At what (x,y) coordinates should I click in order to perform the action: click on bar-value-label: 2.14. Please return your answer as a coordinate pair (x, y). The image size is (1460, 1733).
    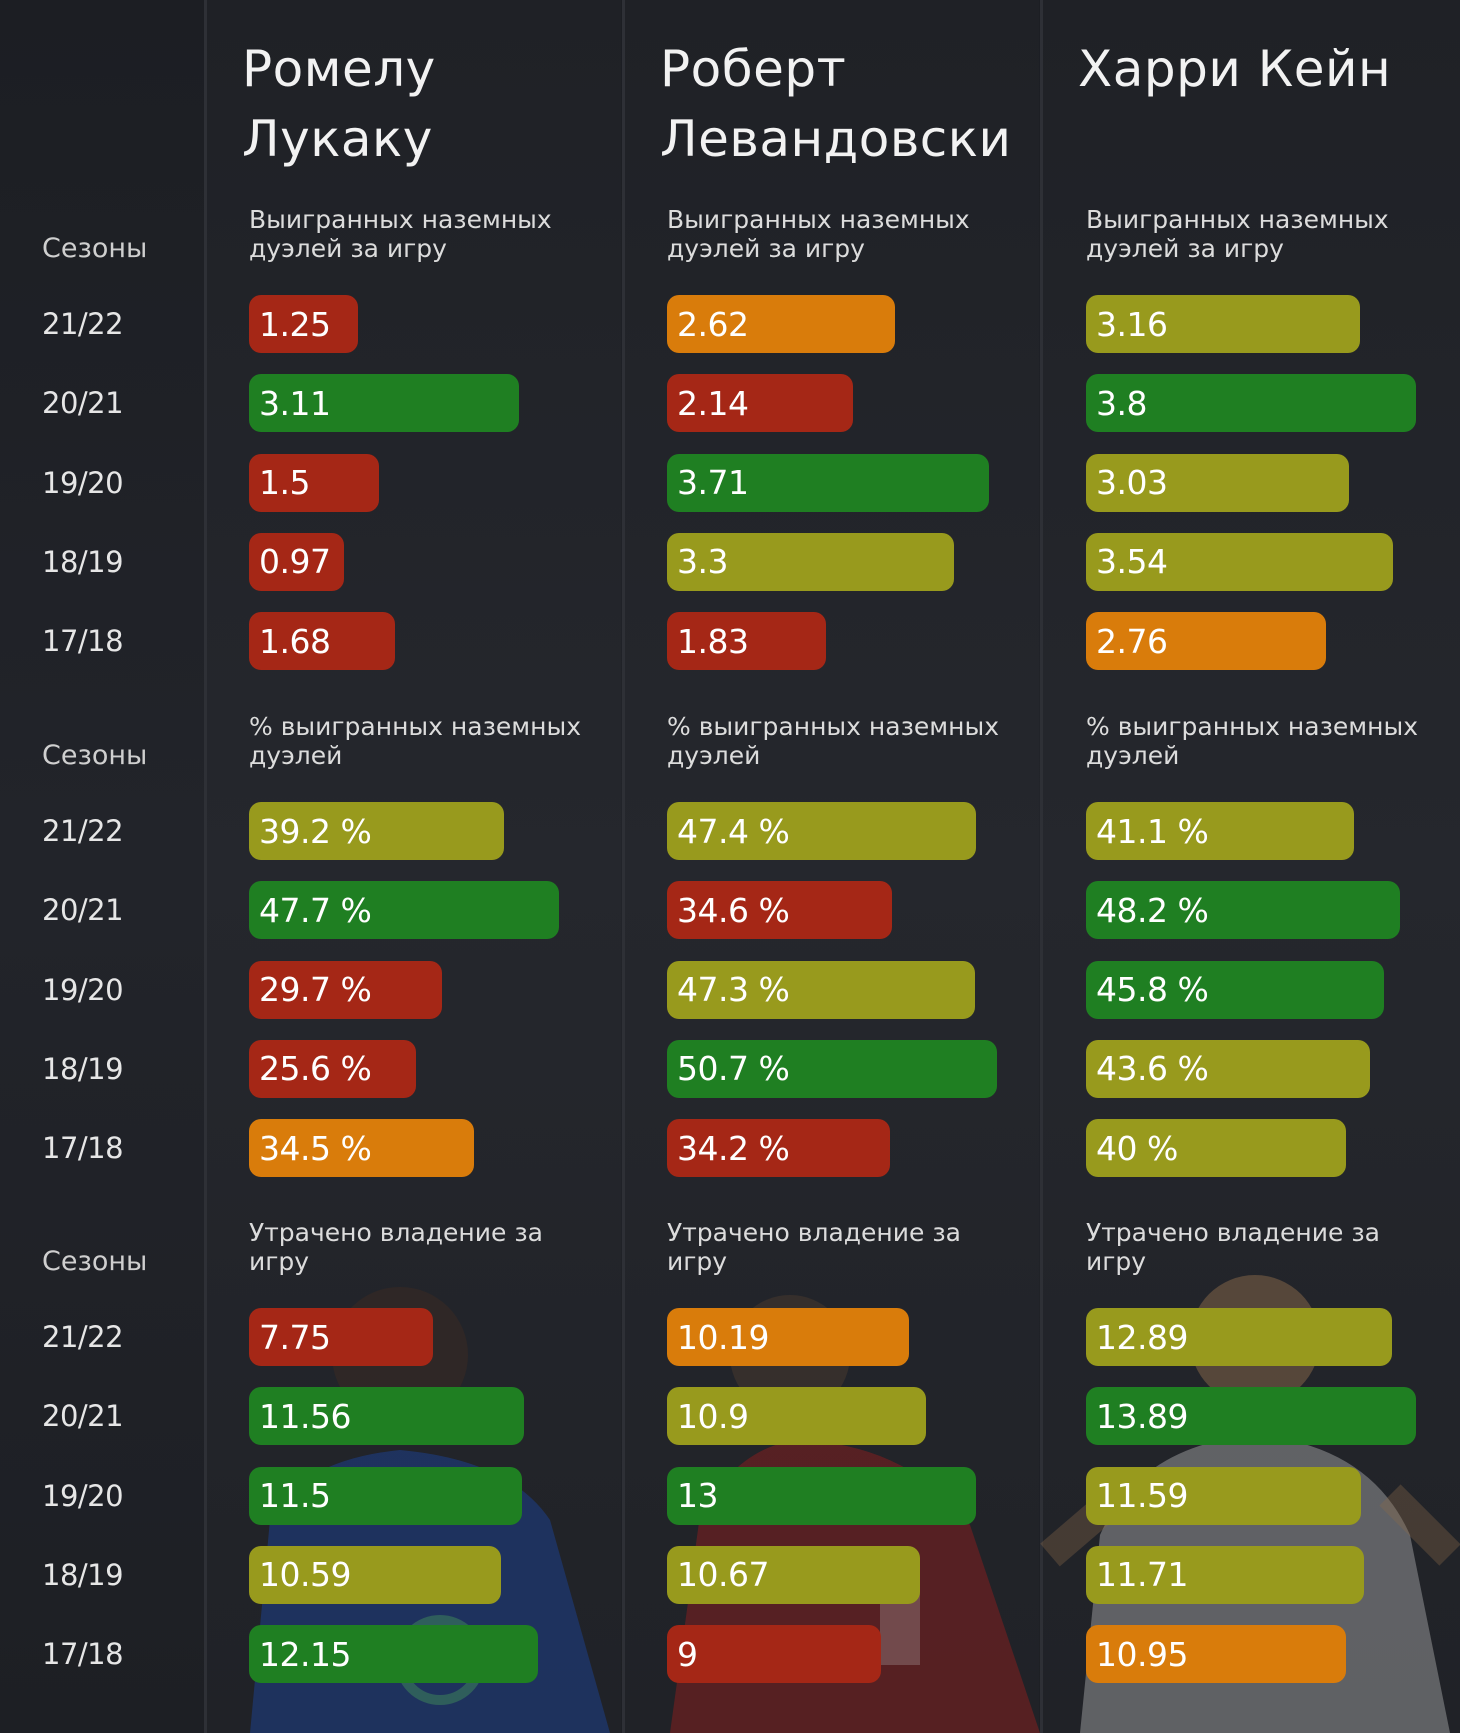
    Looking at the image, I should click on (713, 403).